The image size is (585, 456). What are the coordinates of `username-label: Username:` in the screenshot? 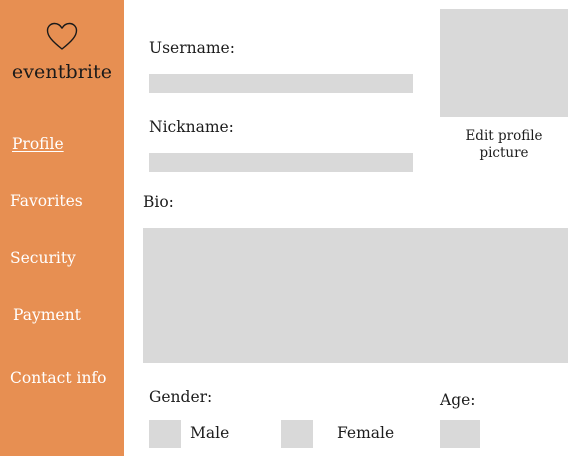 It's located at (192, 48).